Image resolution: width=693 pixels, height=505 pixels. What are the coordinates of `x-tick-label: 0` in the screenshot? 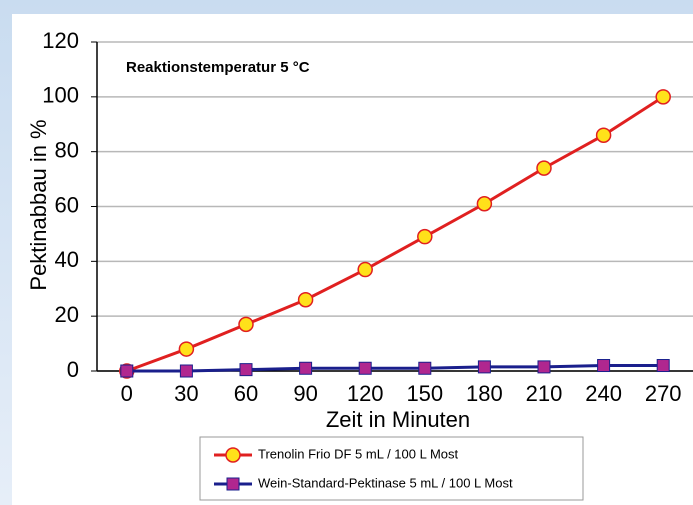 It's located at (127, 393).